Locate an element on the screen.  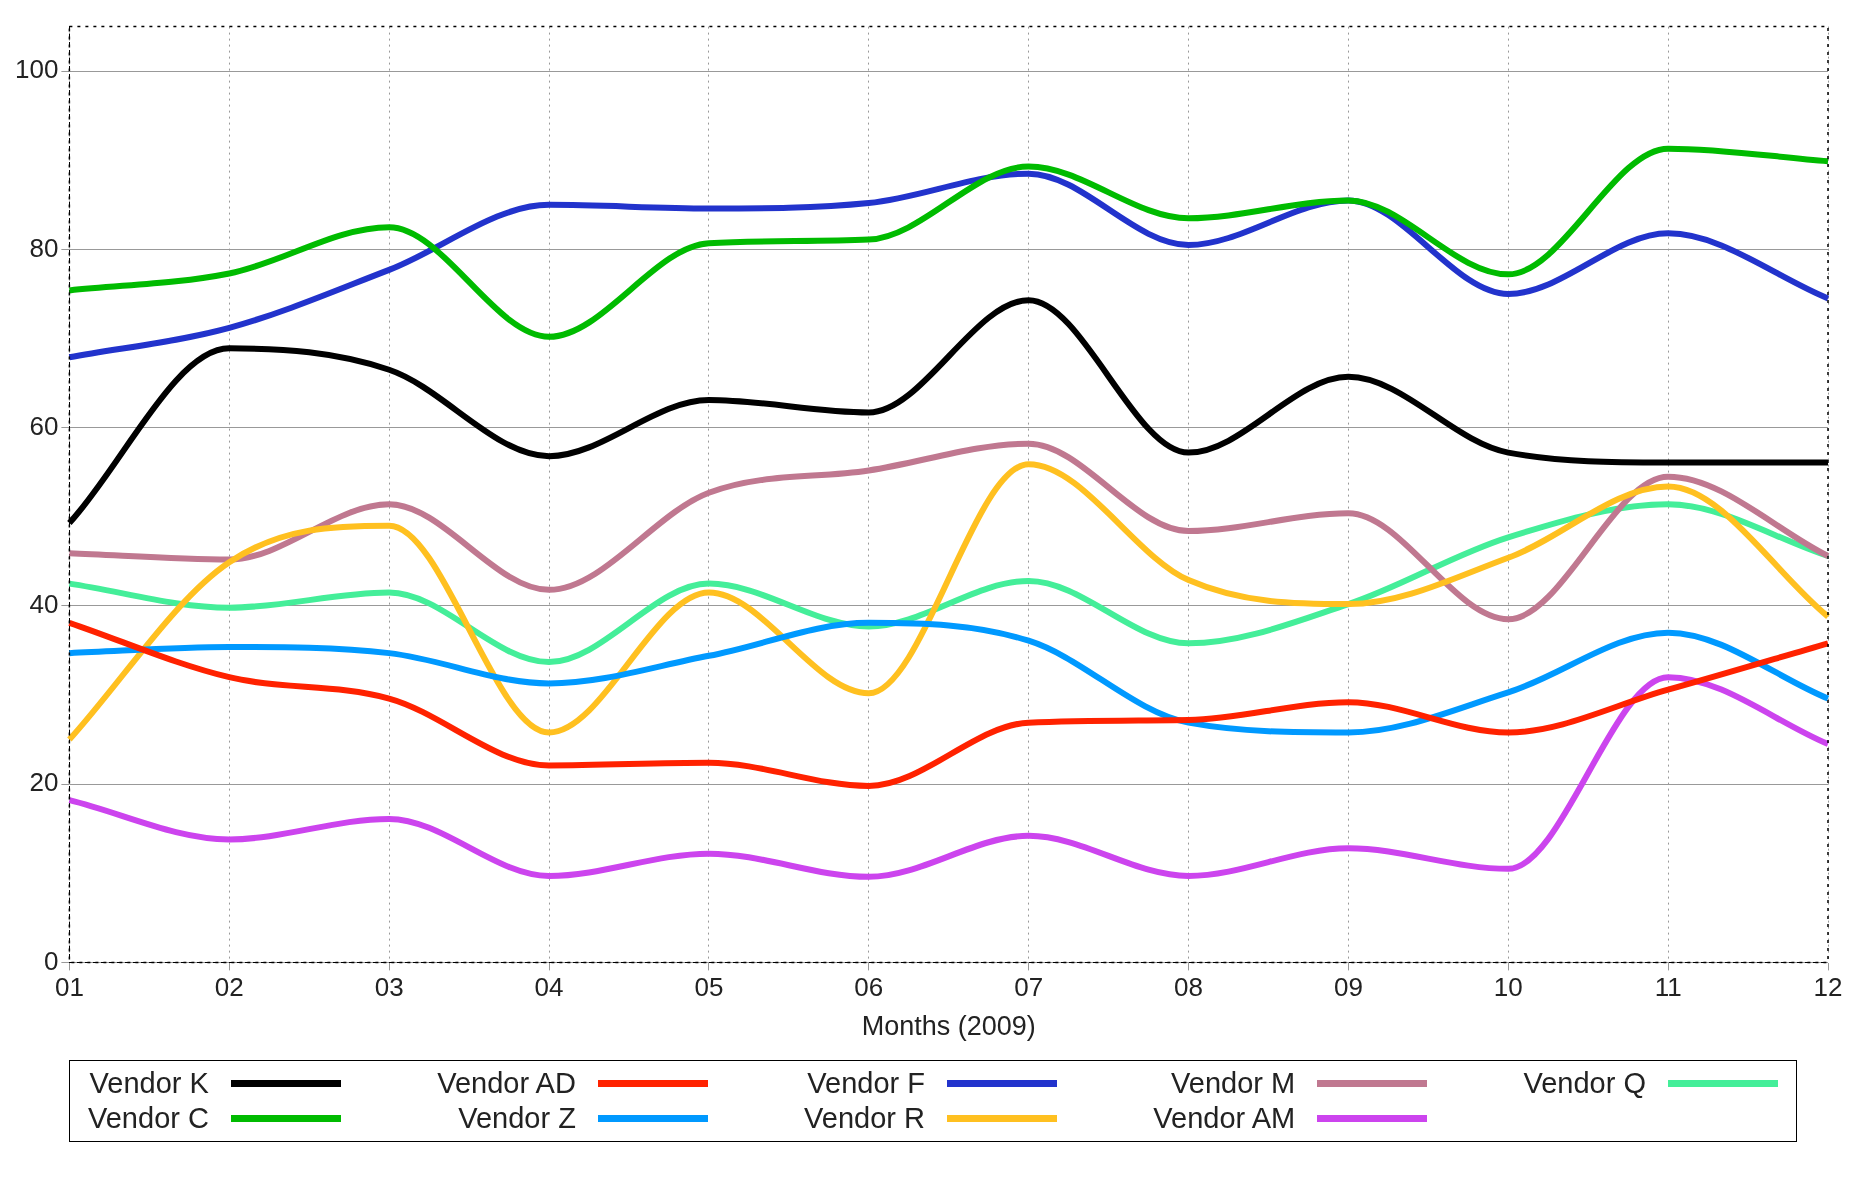
legend-label: Vendor AD is located at coordinates (506, 1083).